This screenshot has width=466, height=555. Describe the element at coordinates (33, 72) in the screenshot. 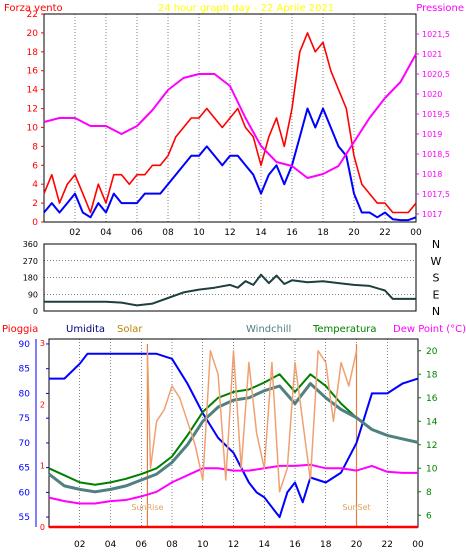

I see `y-left-tick-label: 16` at that location.